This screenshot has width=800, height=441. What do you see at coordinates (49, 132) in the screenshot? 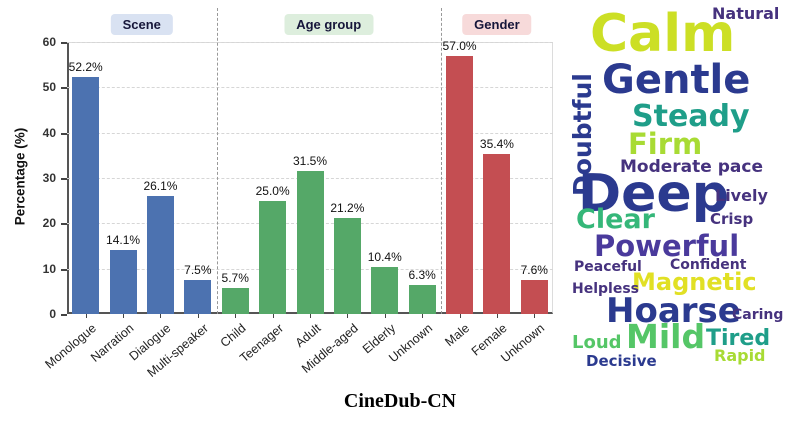
I see `y-tick-label: 40` at bounding box center [49, 132].